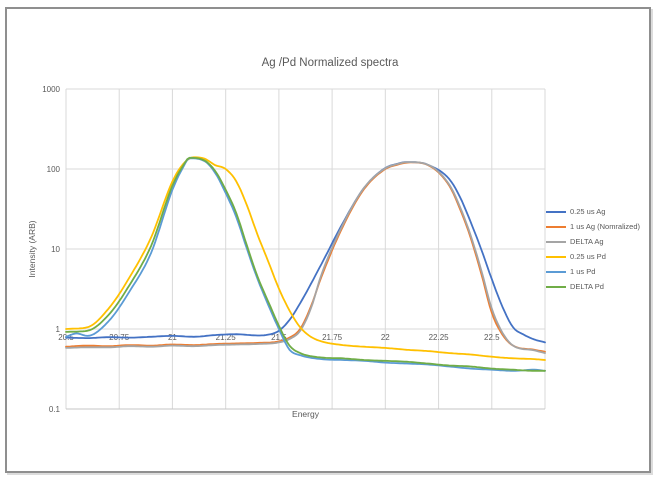  I want to click on x-tick-label: 21.5, so click(279, 337).